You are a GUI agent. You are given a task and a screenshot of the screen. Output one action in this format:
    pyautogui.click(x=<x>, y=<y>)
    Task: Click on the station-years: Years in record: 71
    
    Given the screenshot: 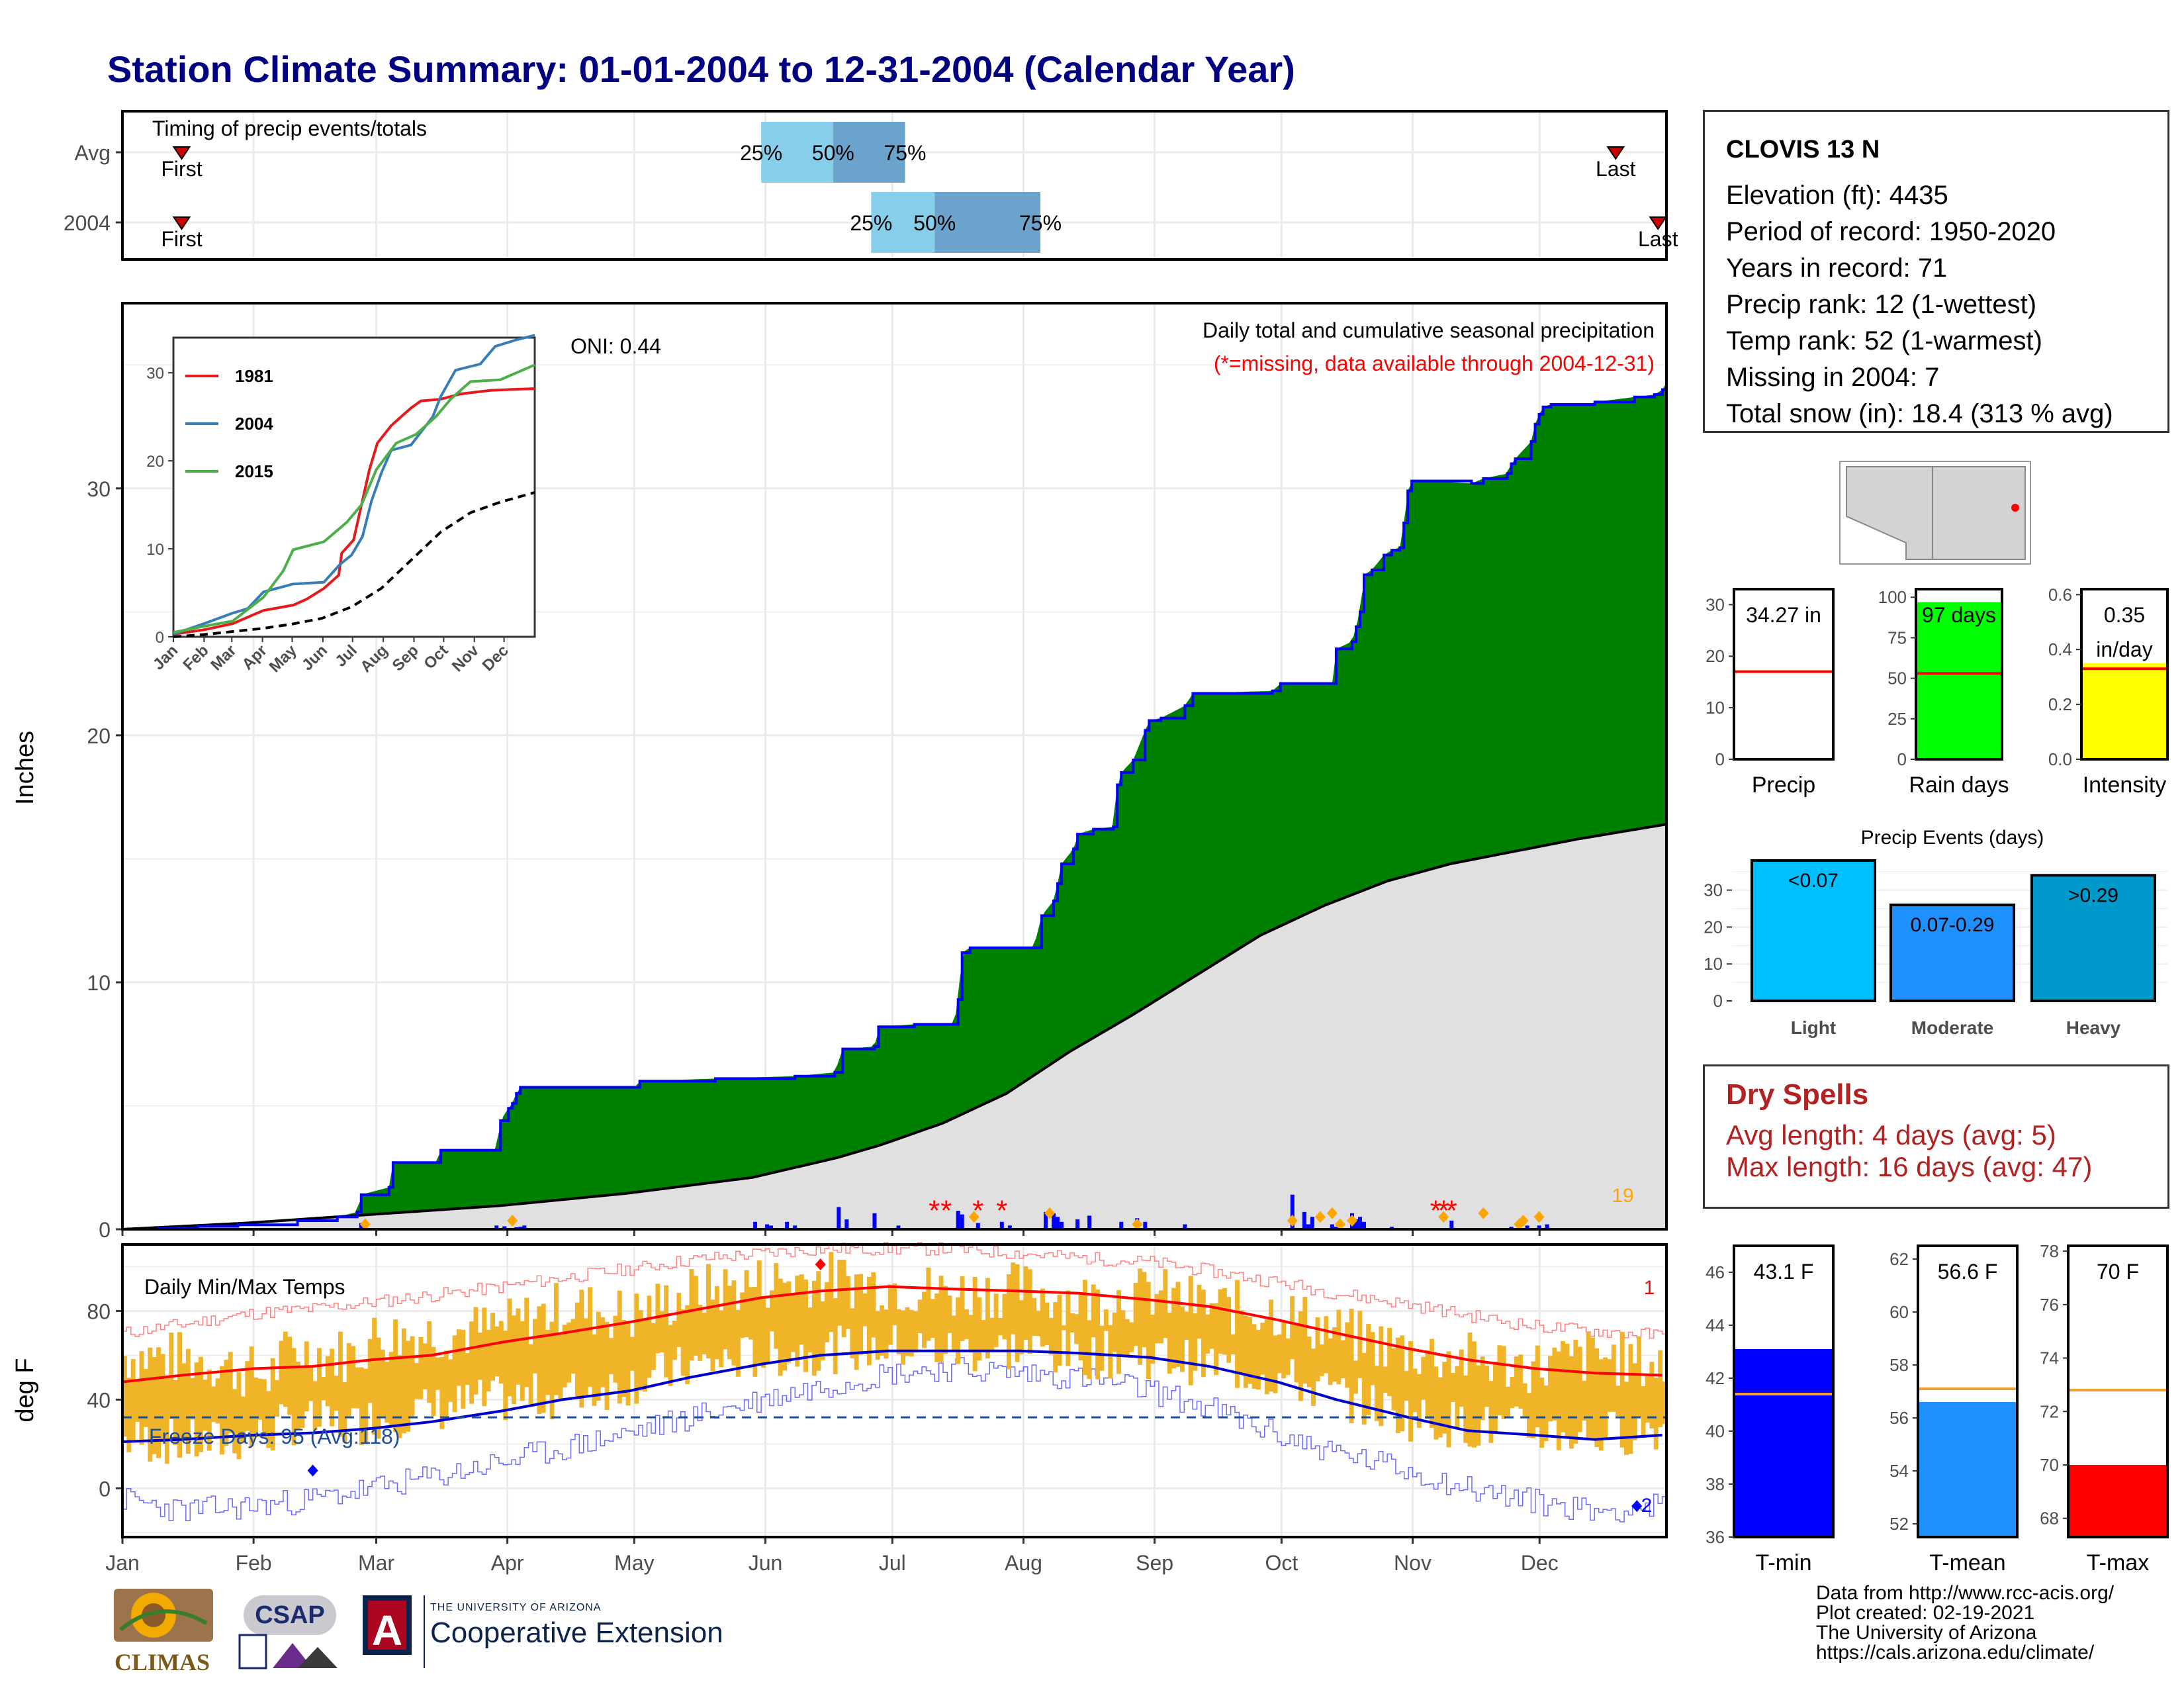 What is the action you would take?
    pyautogui.click(x=1837, y=268)
    